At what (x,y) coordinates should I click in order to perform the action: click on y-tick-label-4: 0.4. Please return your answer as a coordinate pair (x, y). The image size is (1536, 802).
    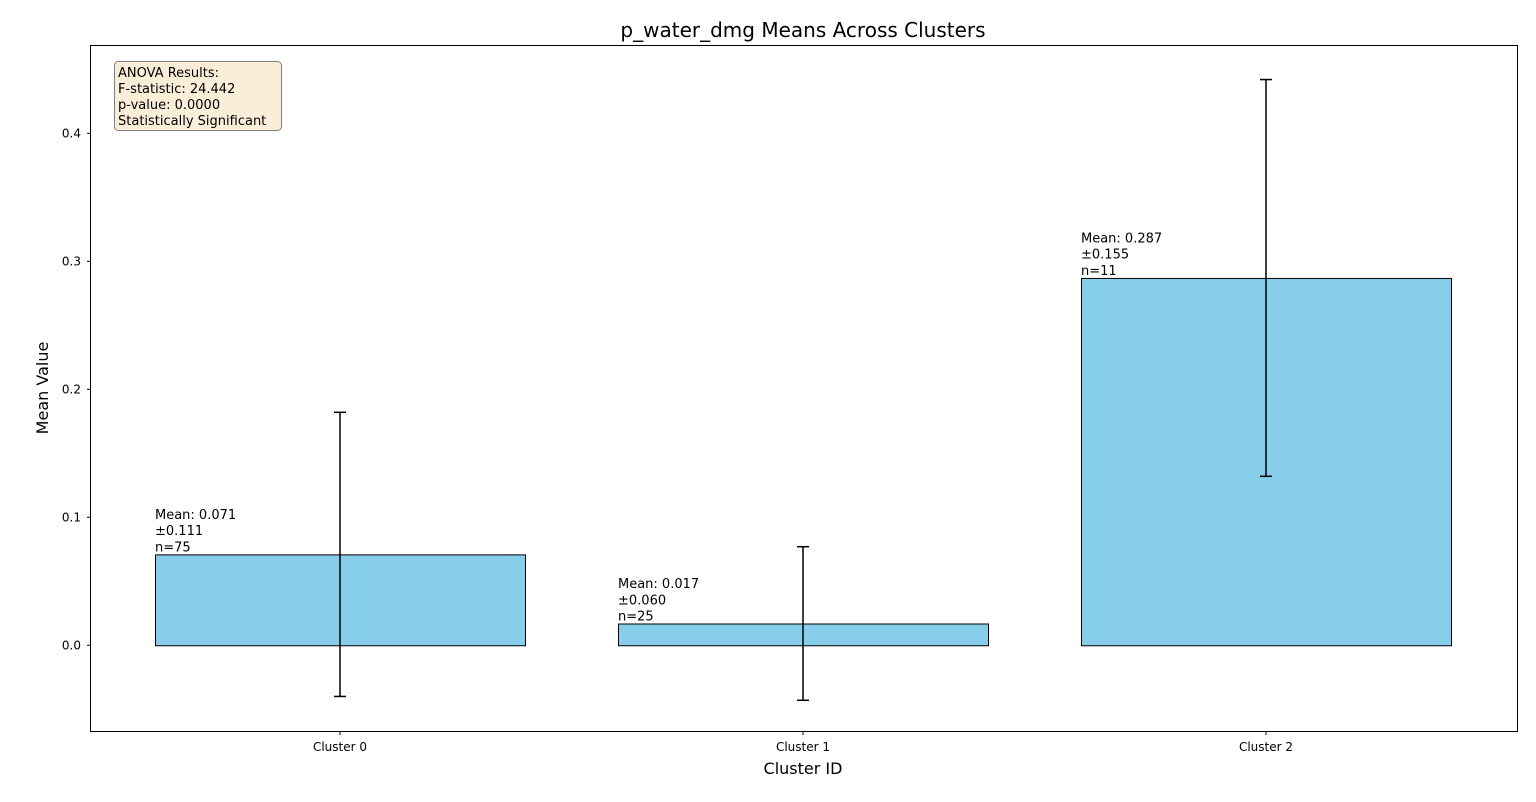
    Looking at the image, I should click on (71, 133).